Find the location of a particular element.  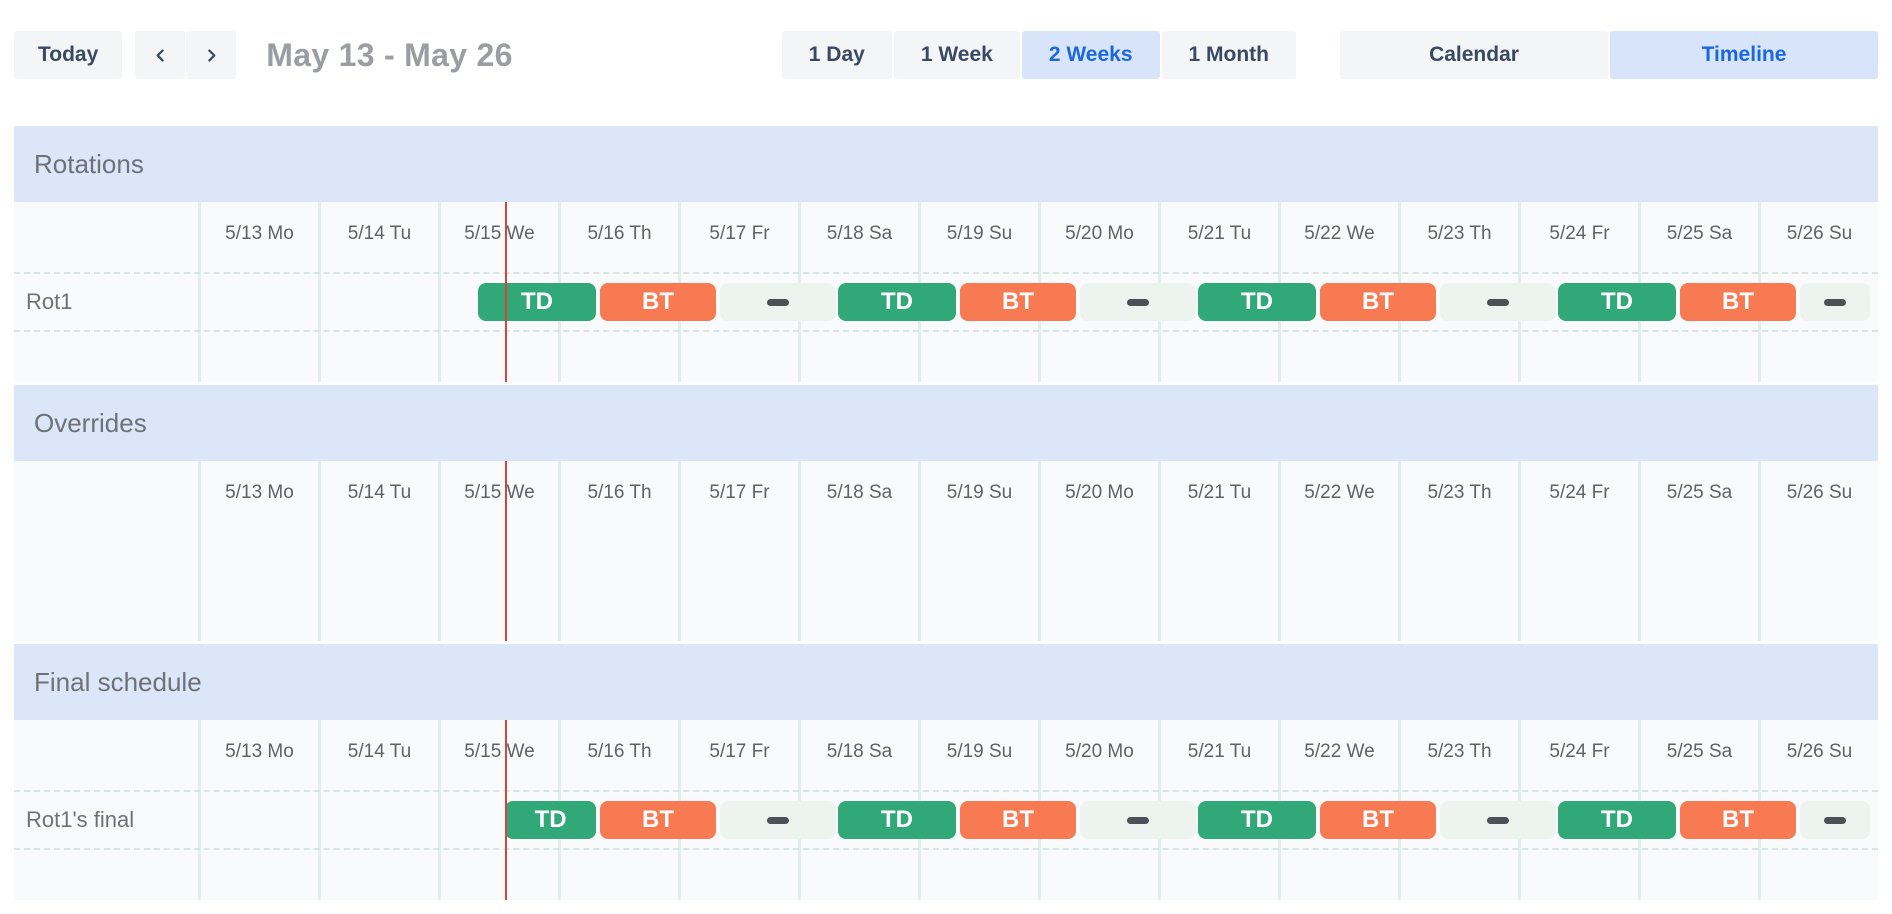

next-button is located at coordinates (211, 55).